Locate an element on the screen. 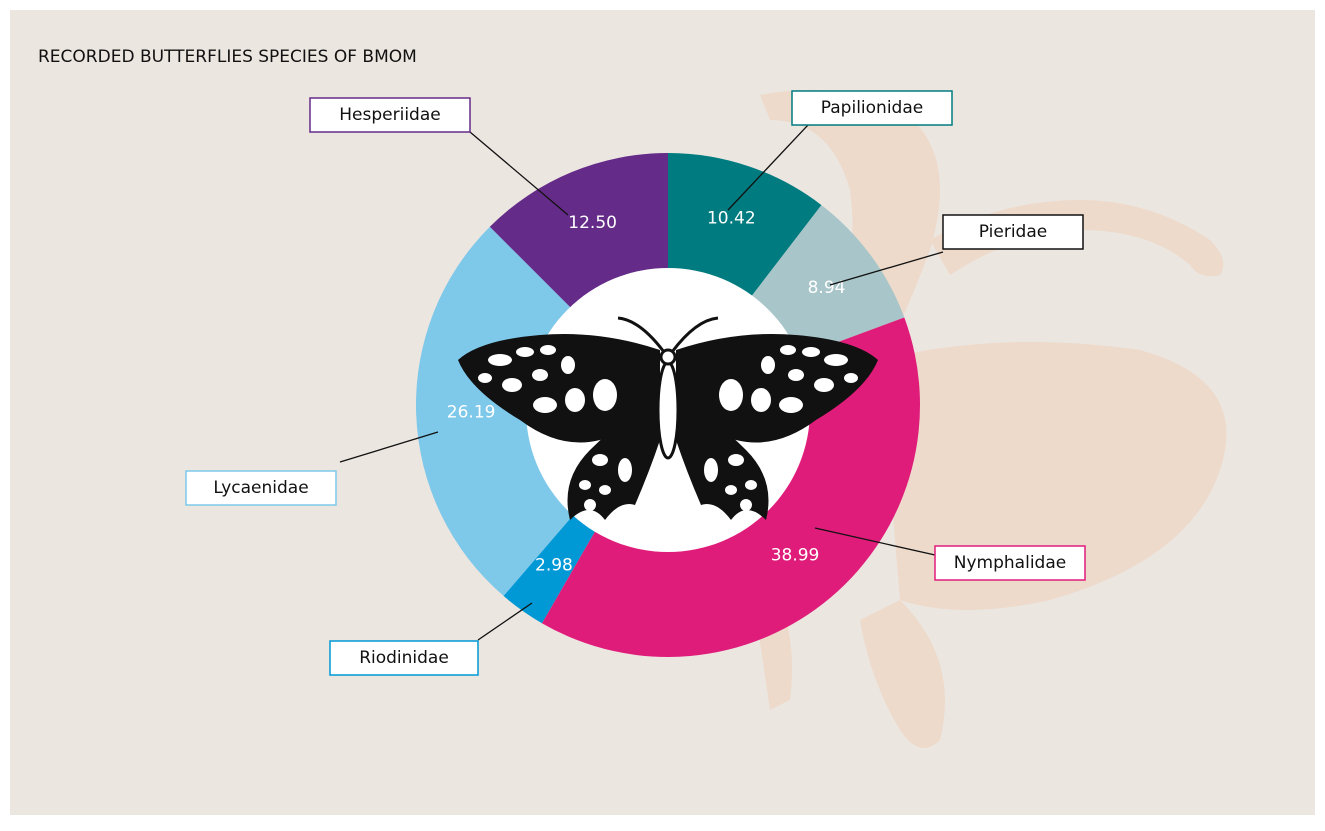 Image resolution: width=1325 pixels, height=831 pixels. value-label: 8.94 is located at coordinates (827, 288).